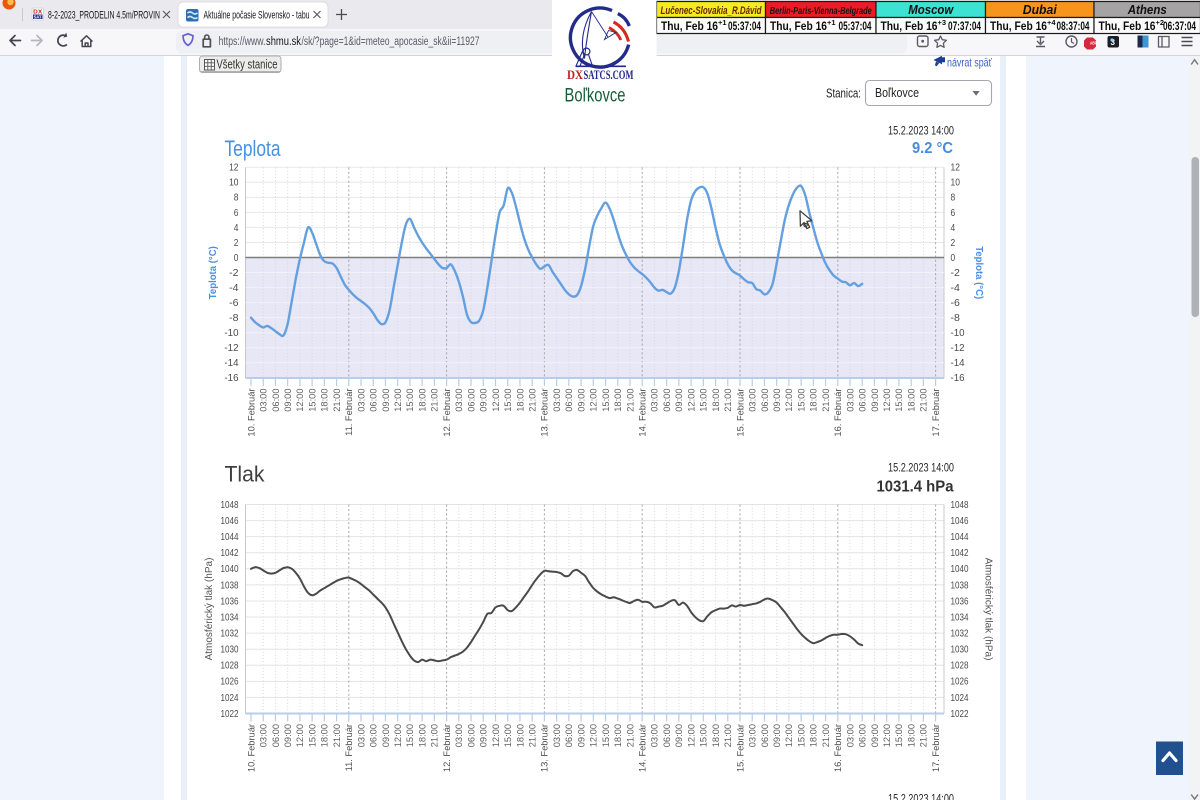 Image resolution: width=1200 pixels, height=800 pixels. What do you see at coordinates (921, 131) in the screenshot?
I see `svg-text: 15.2.2023 14:00` at bounding box center [921, 131].